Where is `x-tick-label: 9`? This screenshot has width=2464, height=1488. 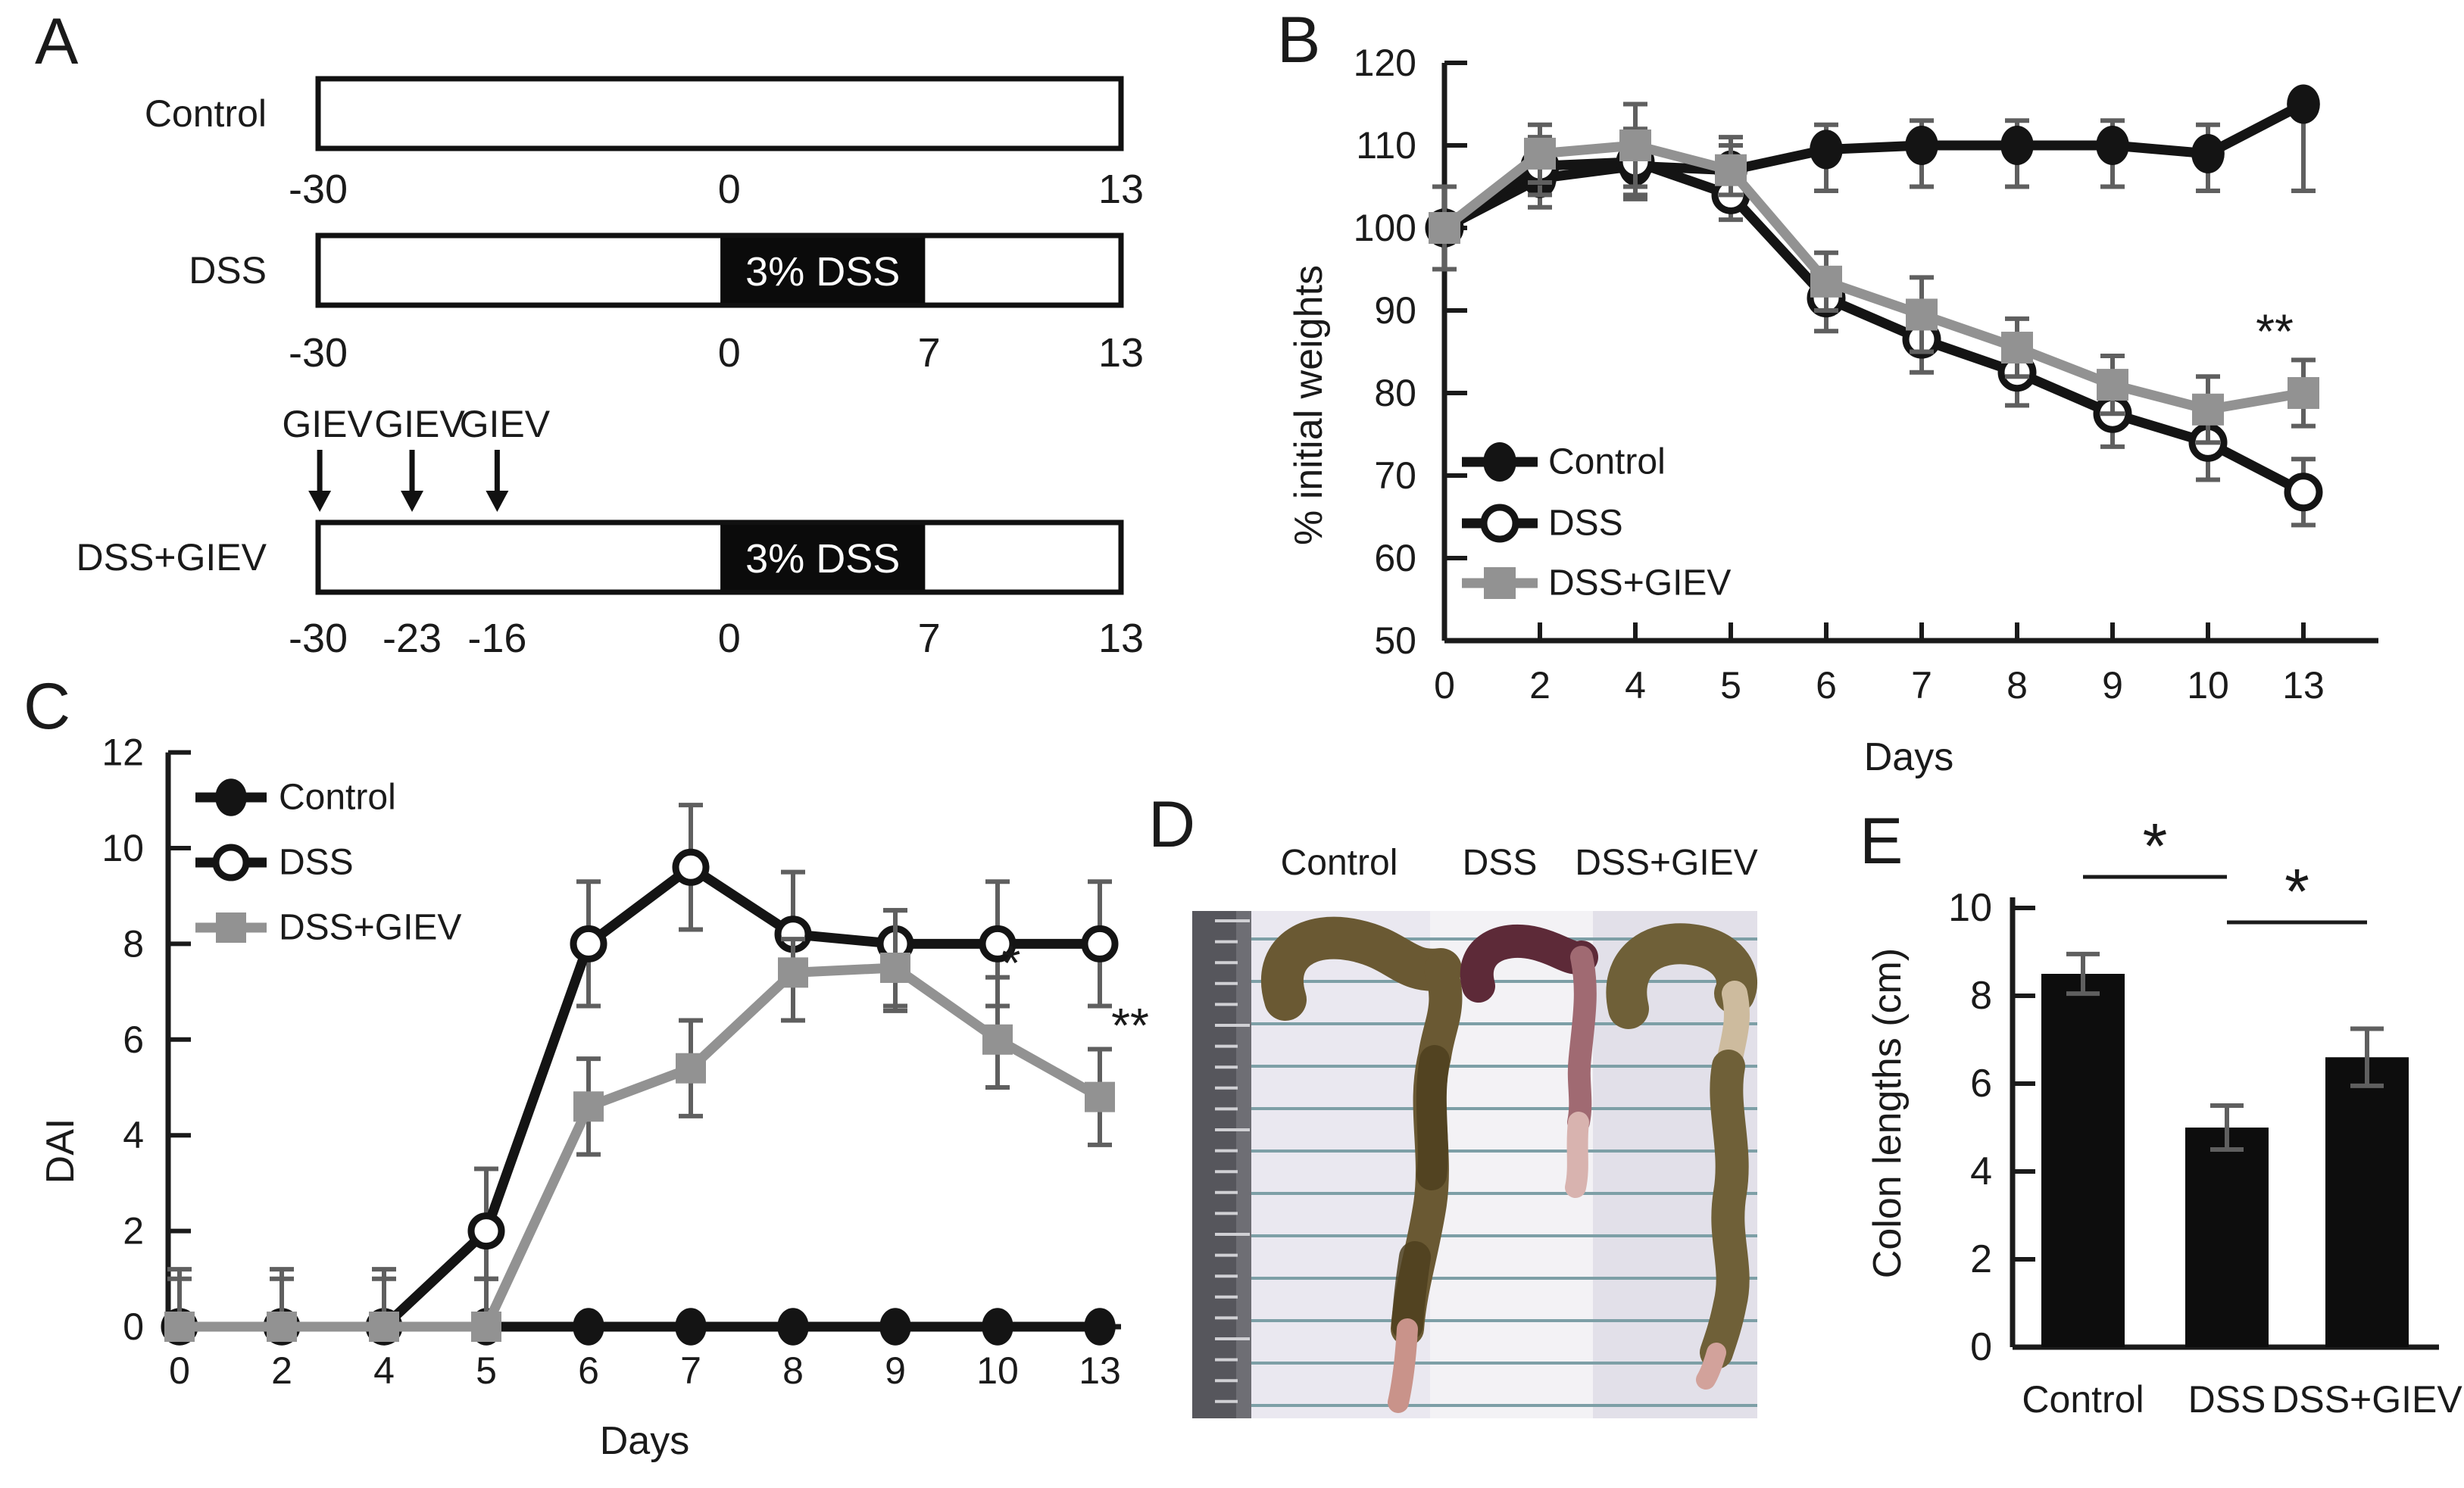
x-tick-label: 9 is located at coordinates (895, 1370).